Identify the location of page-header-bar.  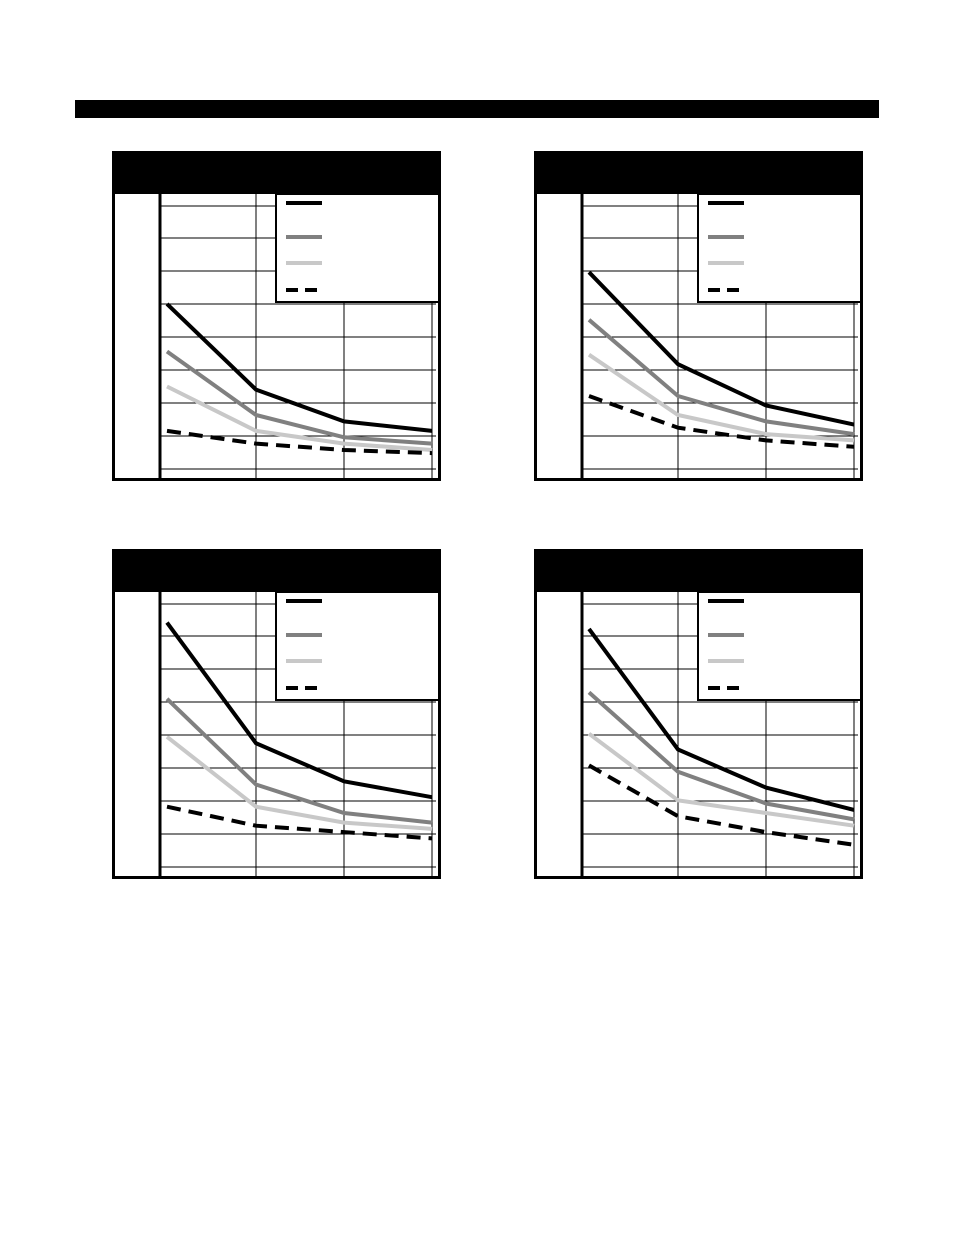
(477, 109).